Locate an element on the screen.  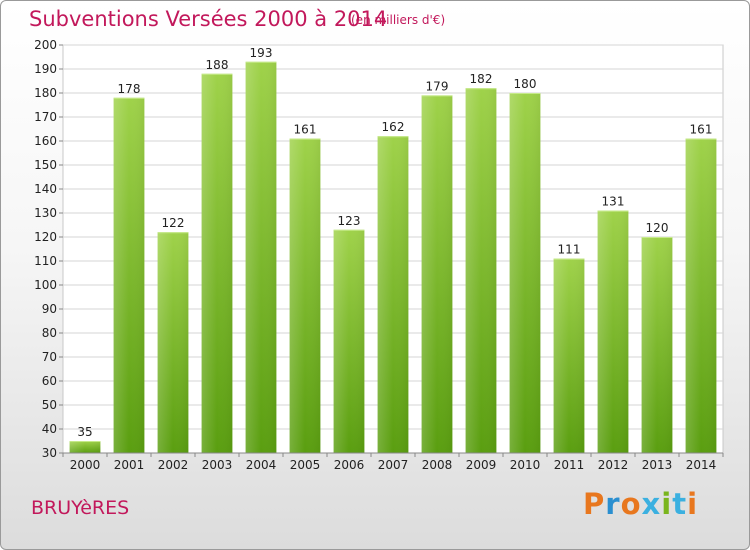
logo-letter: r is located at coordinates (613, 504).